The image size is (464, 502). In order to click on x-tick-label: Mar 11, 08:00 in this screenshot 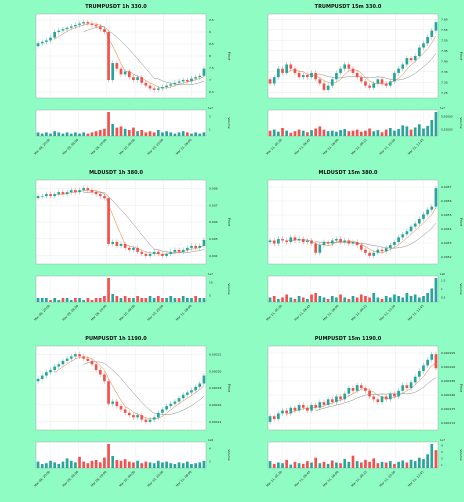, I will do `click(331, 313)`.